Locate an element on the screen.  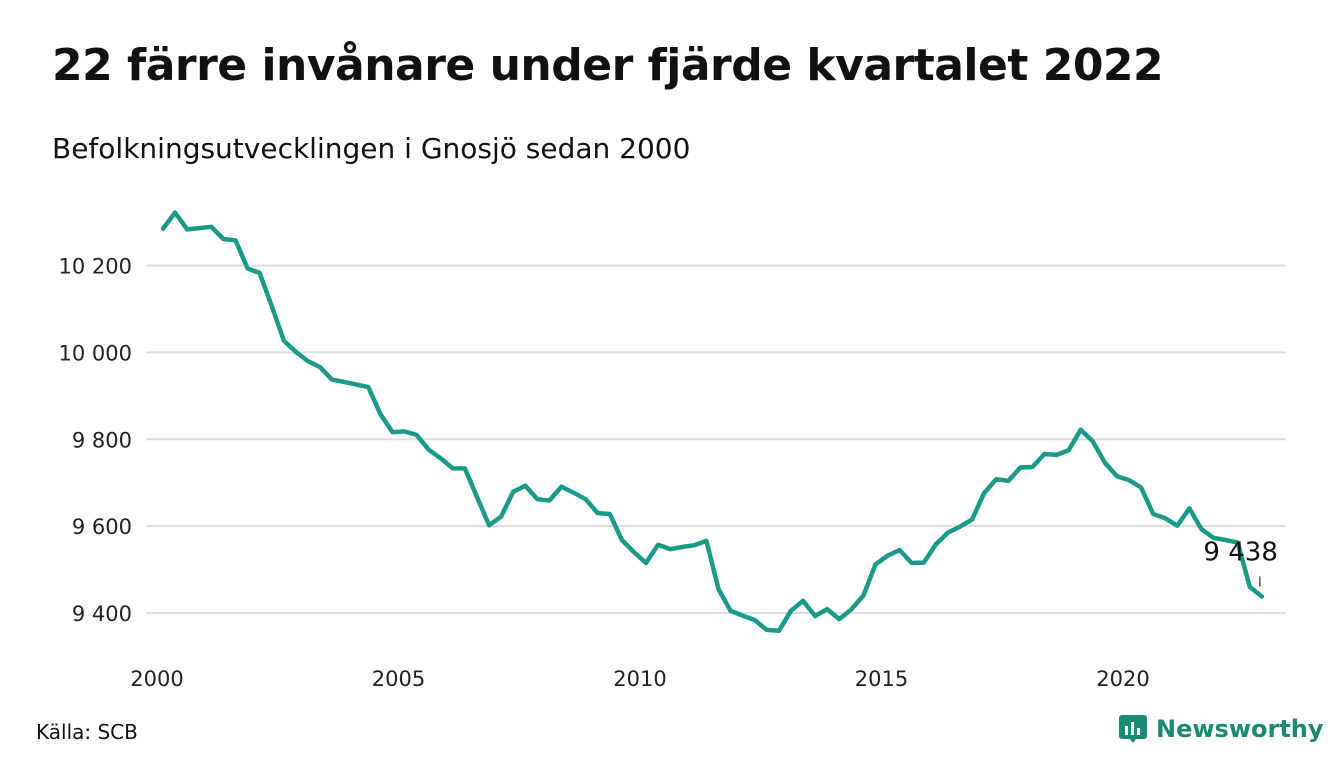
x-axis-ticks: 2000 2005 2010 2015 2020 is located at coordinates (639, 679).